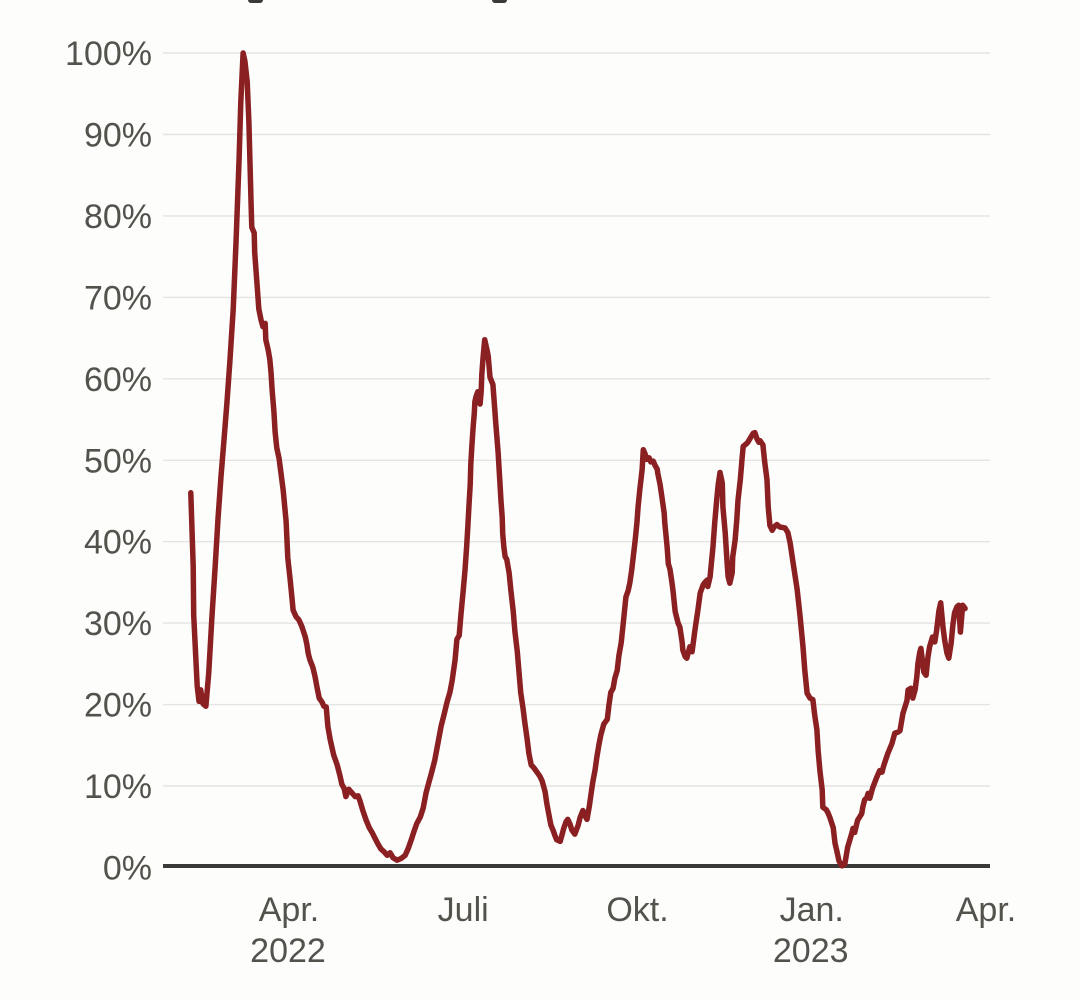 The image size is (1080, 999). What do you see at coordinates (108, 54) in the screenshot?
I see `y-tick-label-100: 100%` at bounding box center [108, 54].